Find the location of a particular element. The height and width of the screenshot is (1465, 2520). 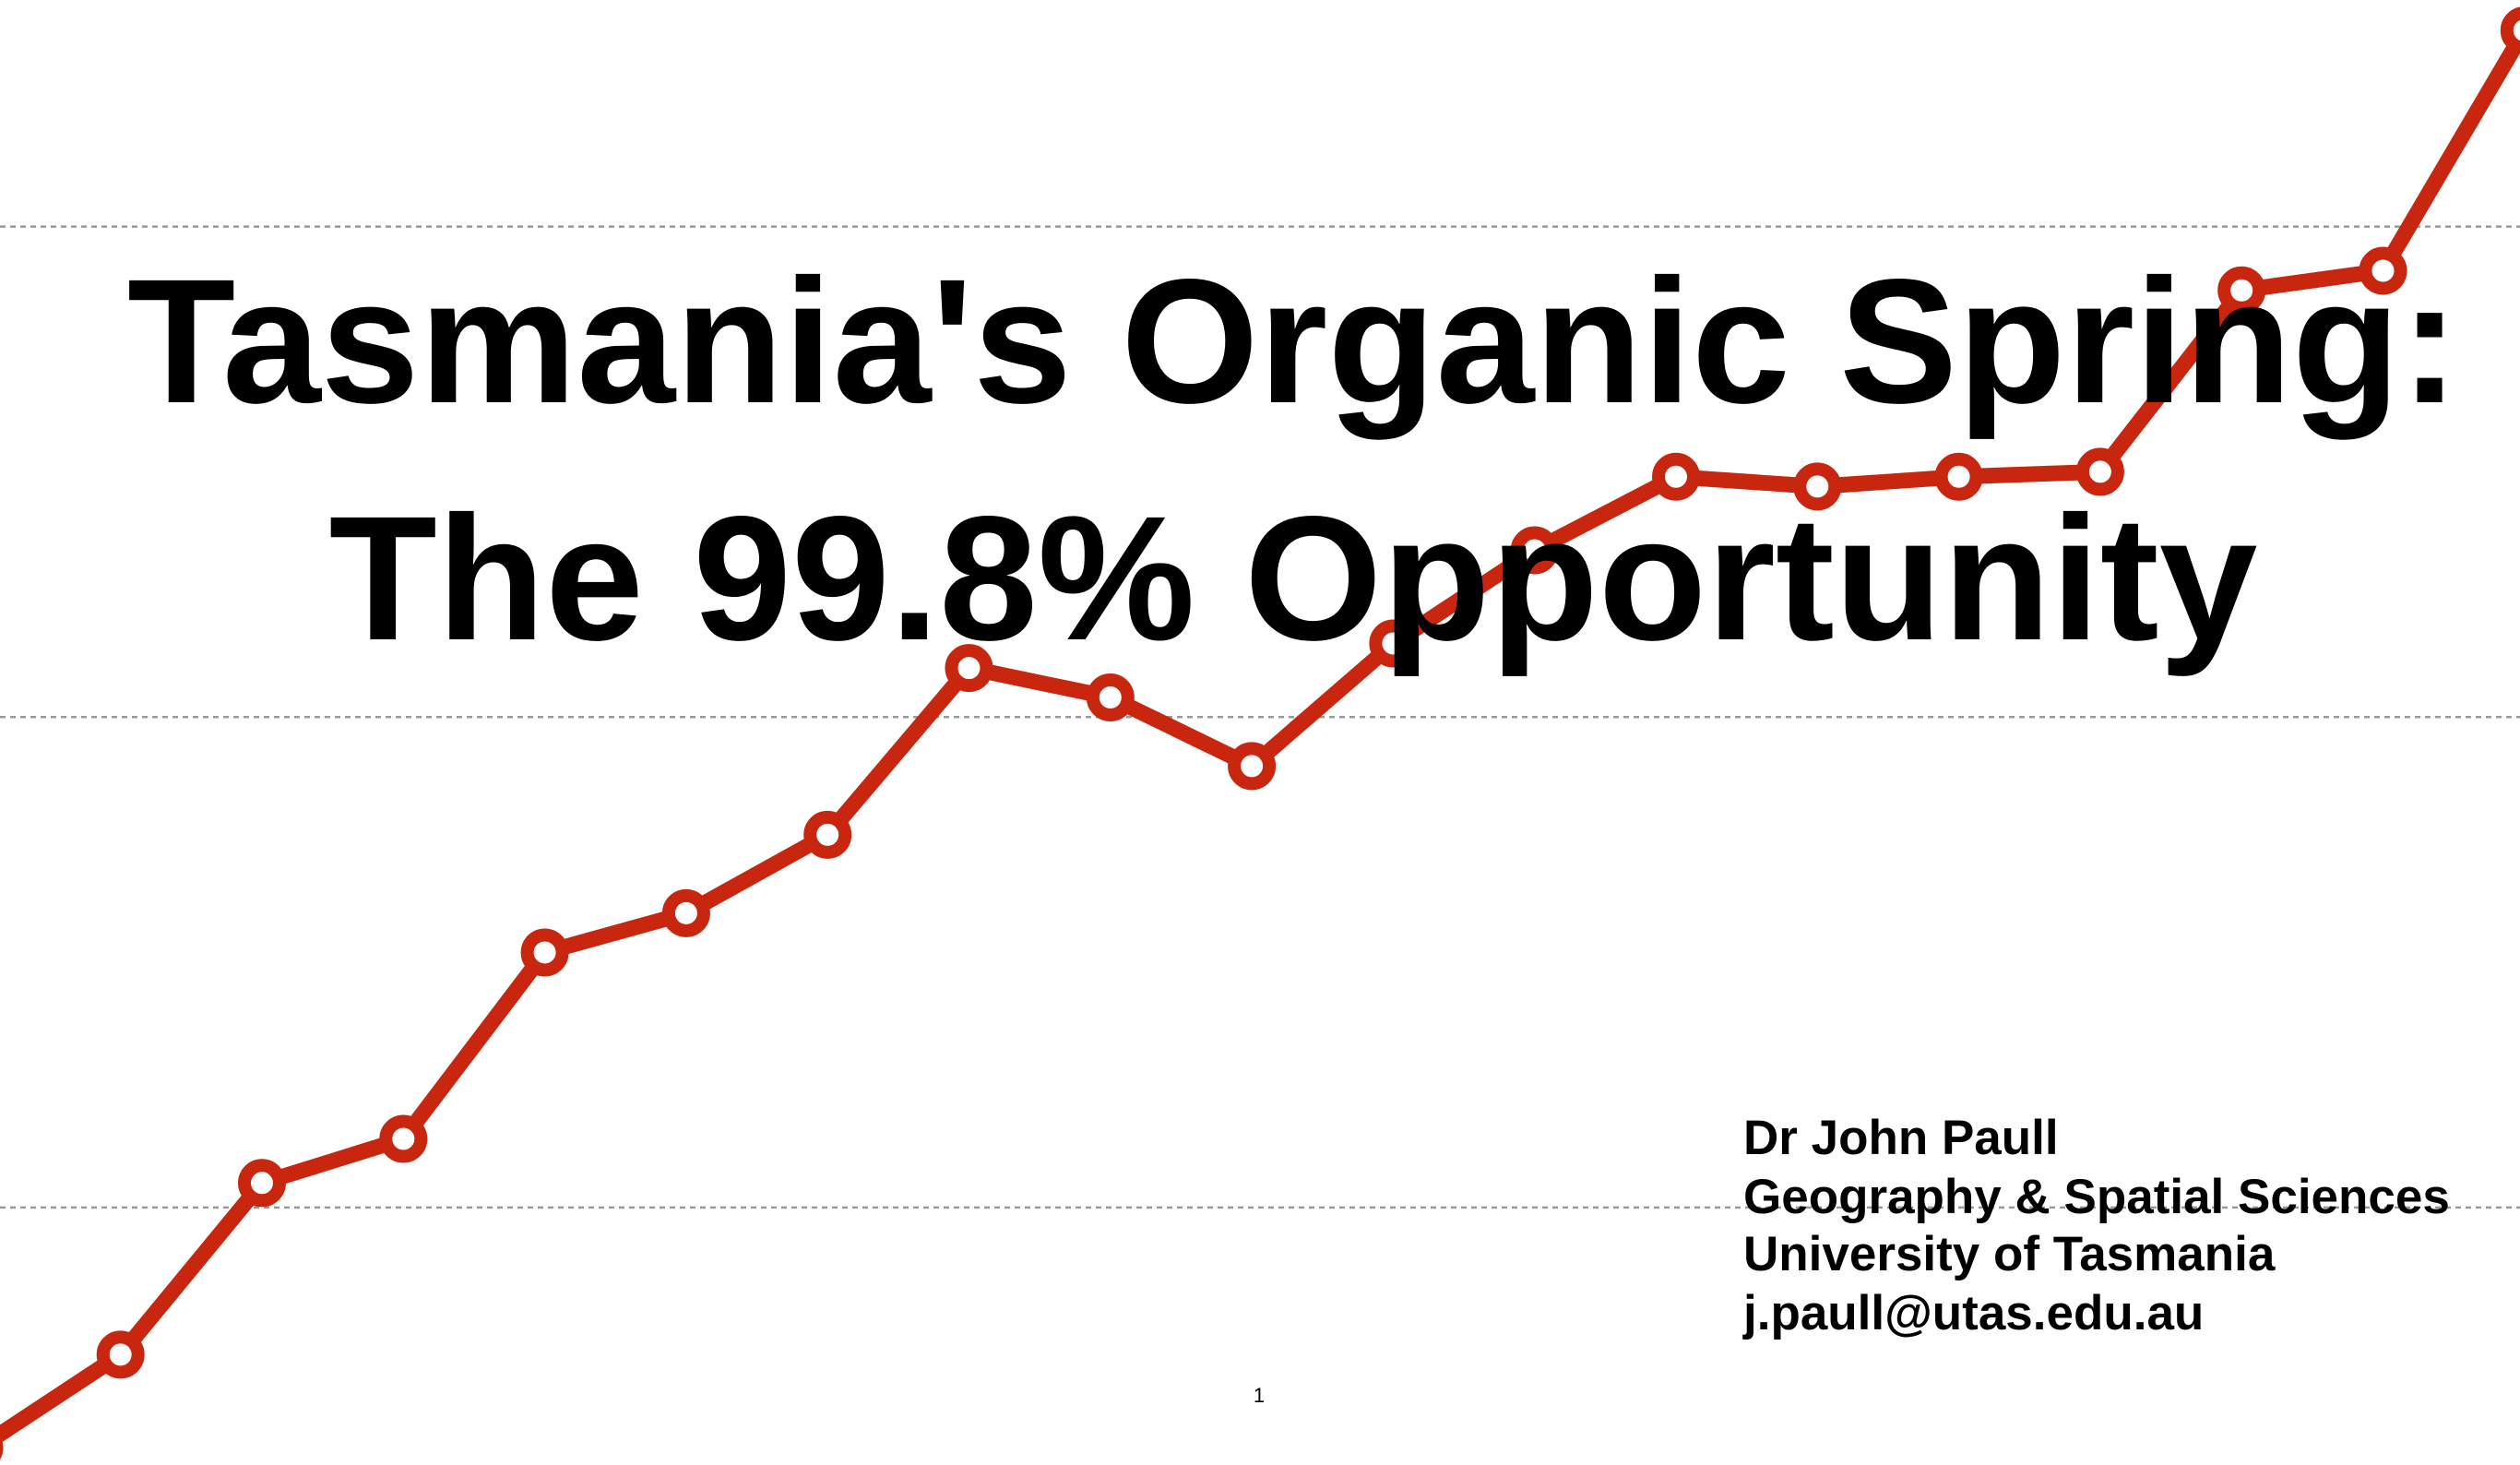

title-line: Tasmania's Organic Spring: is located at coordinates (1293, 341).